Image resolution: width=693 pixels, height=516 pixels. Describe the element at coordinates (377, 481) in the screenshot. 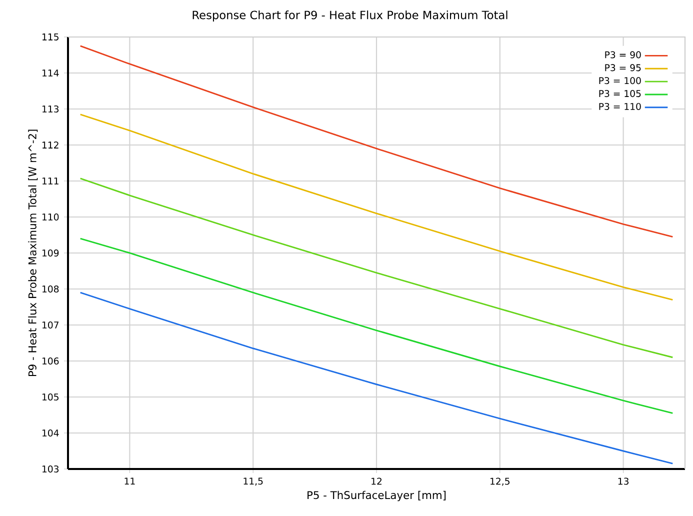

I see `x-tick-label: 12` at that location.